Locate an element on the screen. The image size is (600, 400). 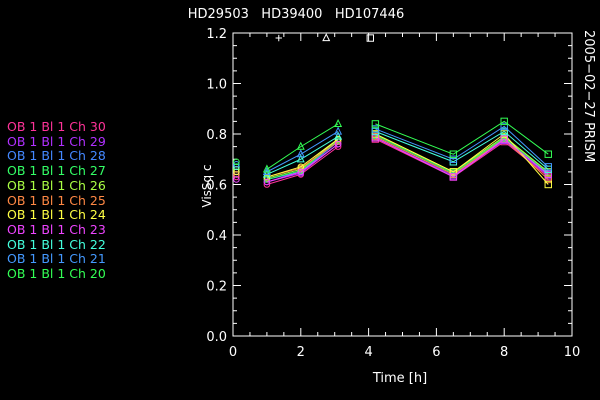
y-tick-label: 0.4 is located at coordinates (216, 236).